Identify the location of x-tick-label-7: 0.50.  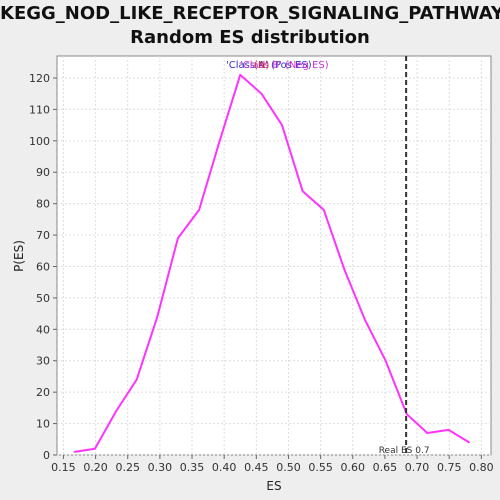
(288, 467).